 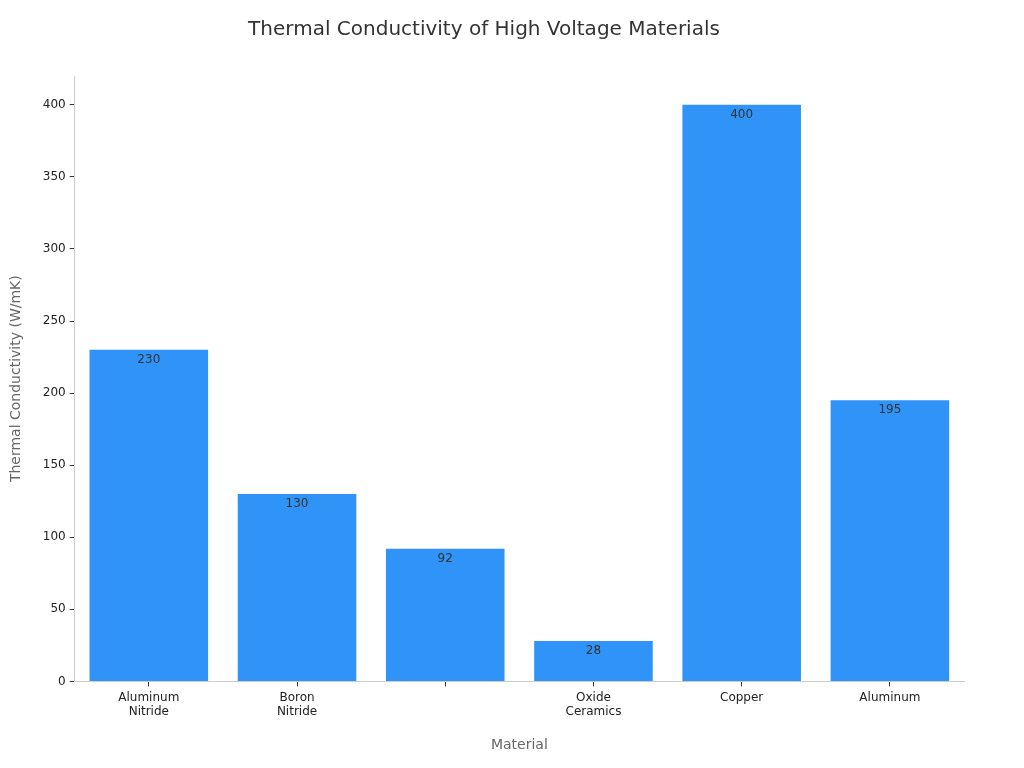 I want to click on data-label: 230, so click(x=149, y=359).